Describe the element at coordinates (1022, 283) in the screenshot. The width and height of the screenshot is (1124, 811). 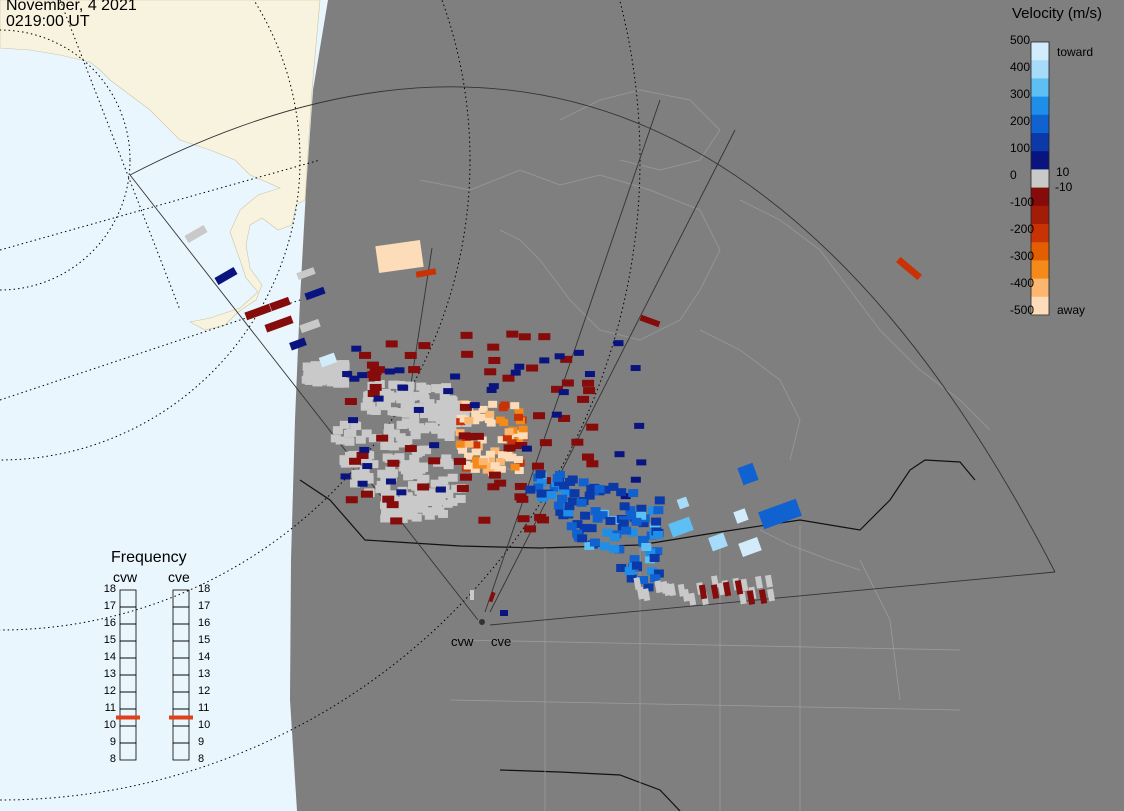
I see `colorbar-tick-label: -400` at that location.